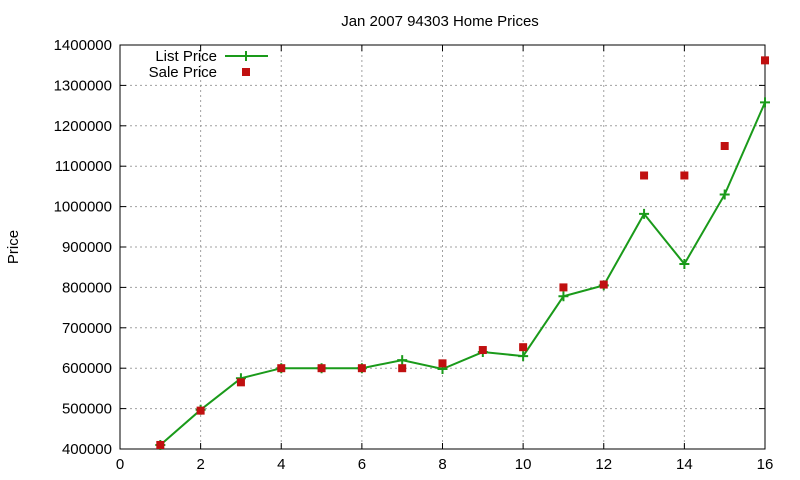 Image resolution: width=800 pixels, height=480 pixels. I want to click on chart-title: Jan 2007 94303 Home Prices, so click(440, 21).